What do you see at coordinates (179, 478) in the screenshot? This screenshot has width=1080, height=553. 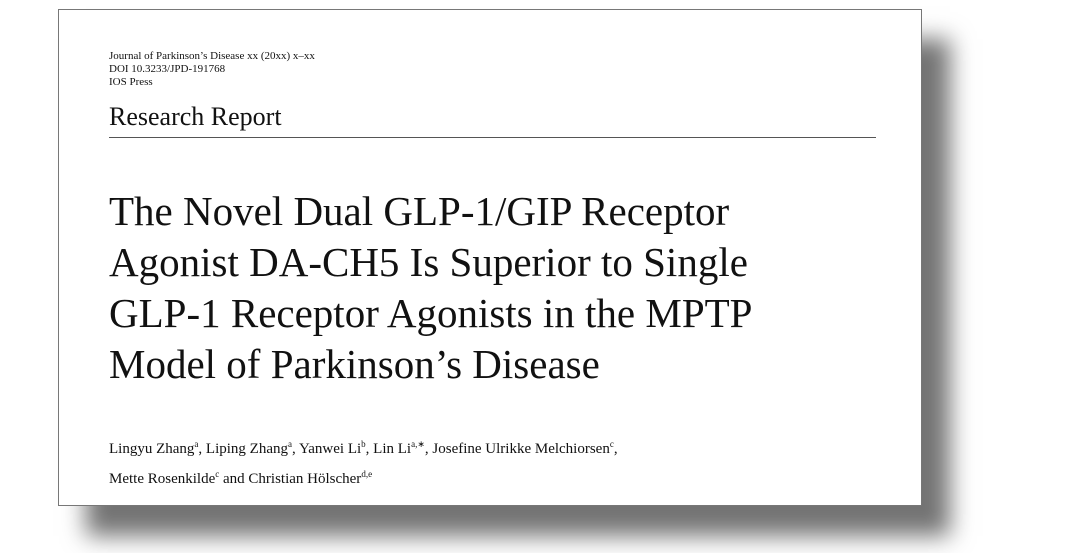 I see `author: Mette Rosenkildec and` at bounding box center [179, 478].